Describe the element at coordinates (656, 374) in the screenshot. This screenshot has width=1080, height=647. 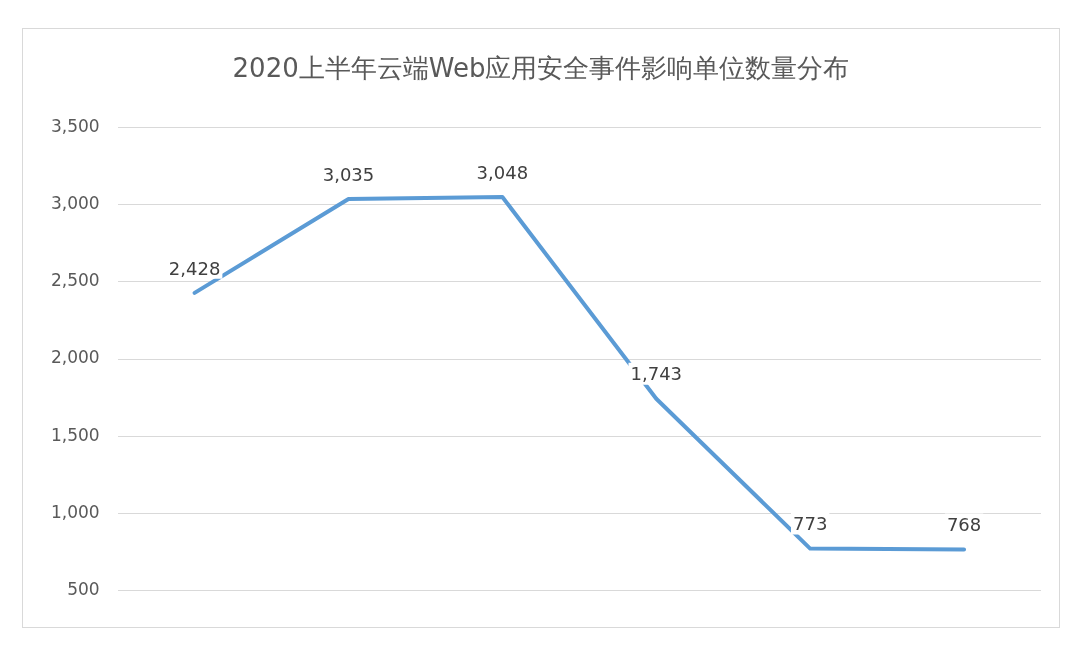
I see `data-label: 1,743` at that location.